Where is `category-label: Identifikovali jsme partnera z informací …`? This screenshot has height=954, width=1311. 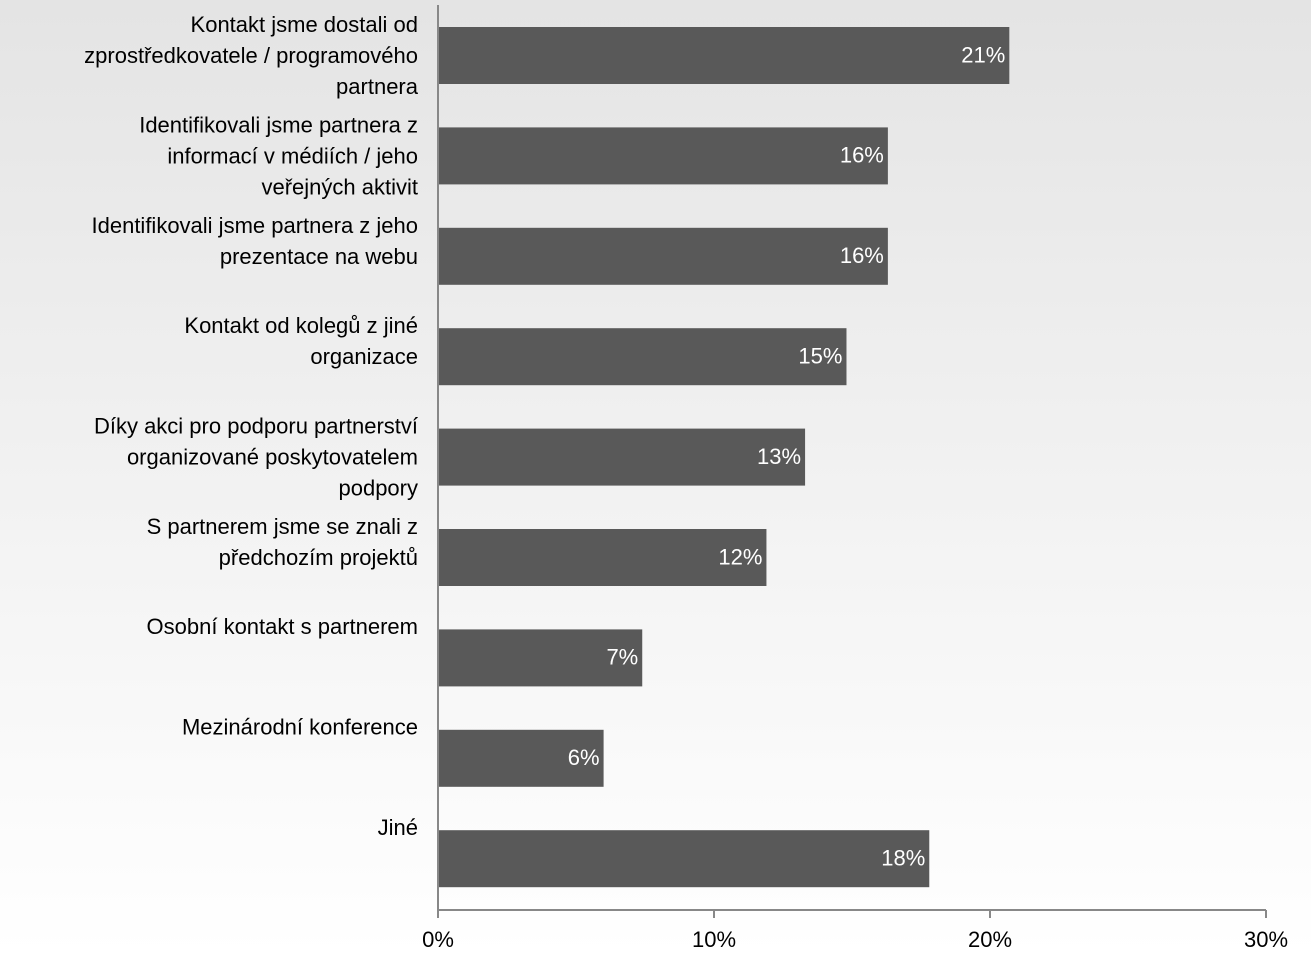 category-label: Identifikovali jsme partnera z informací … is located at coordinates (278, 155).